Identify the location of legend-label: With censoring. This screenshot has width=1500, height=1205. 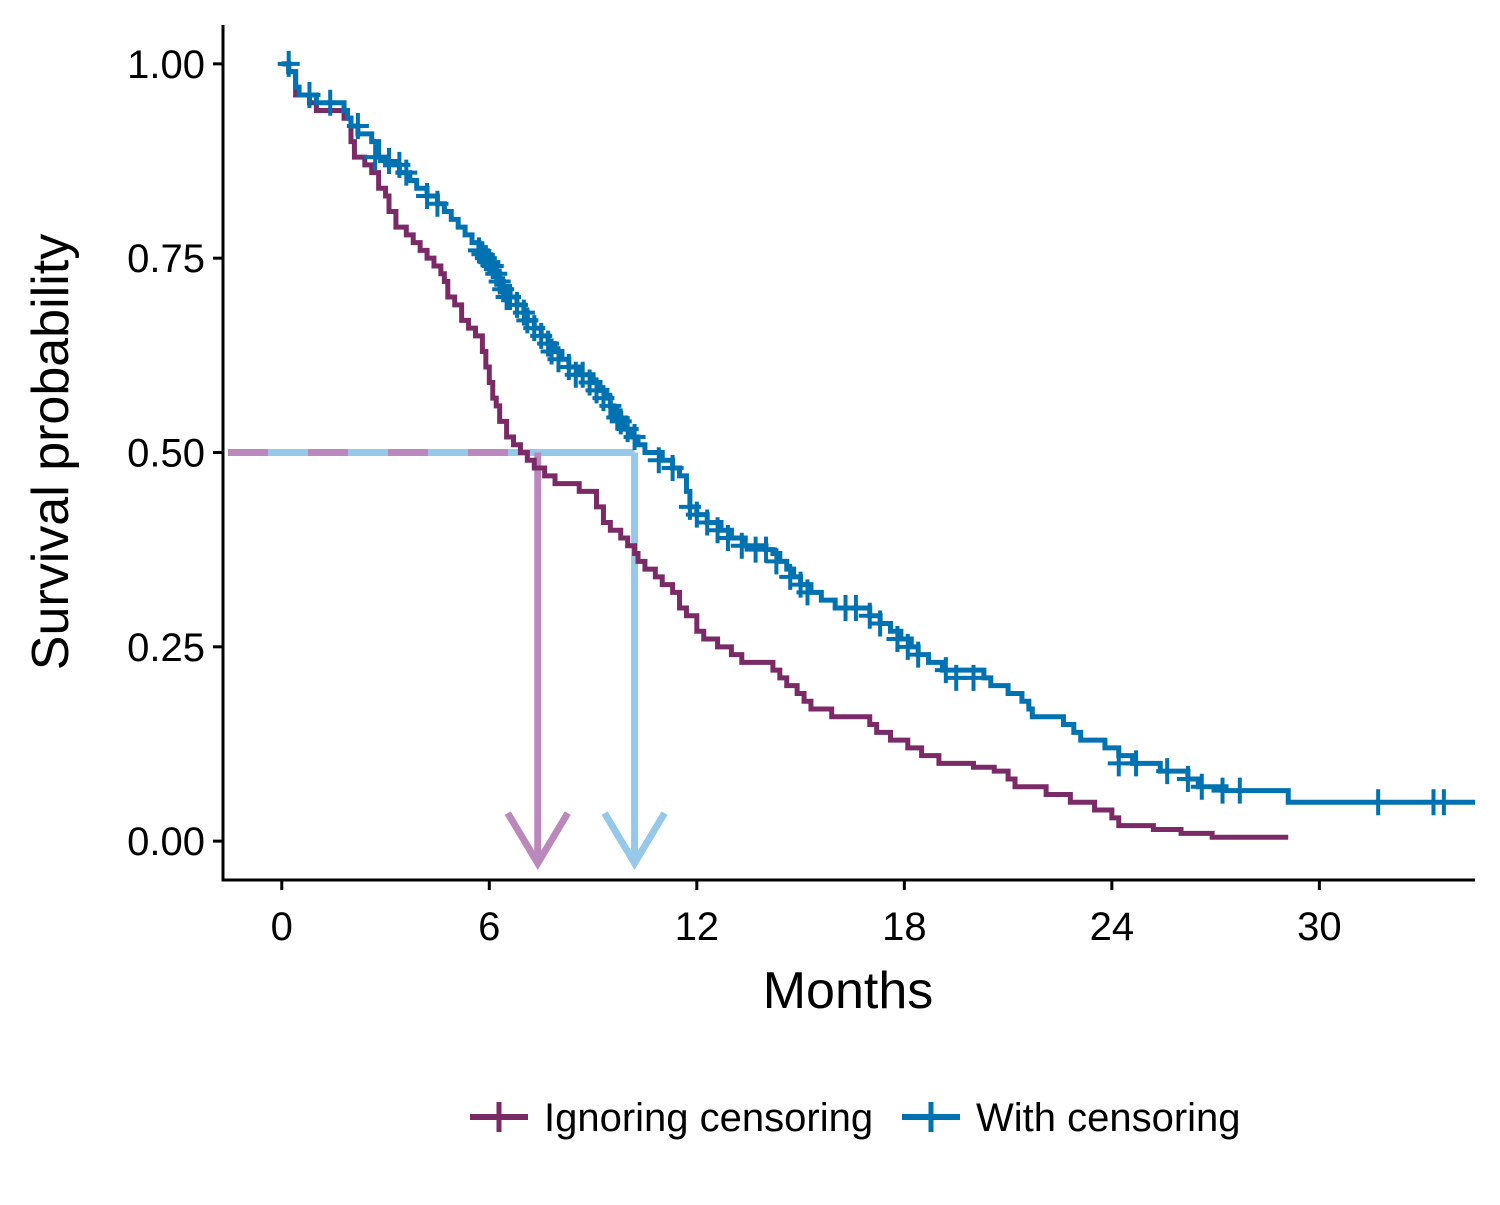
(1108, 1118).